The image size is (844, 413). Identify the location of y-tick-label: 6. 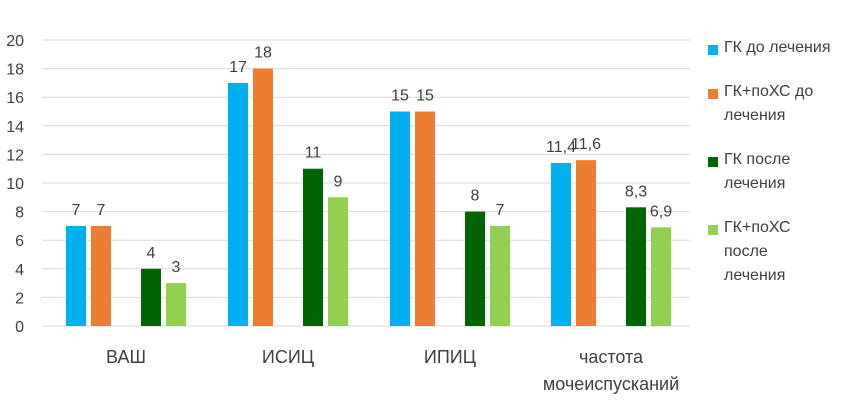
(19, 241).